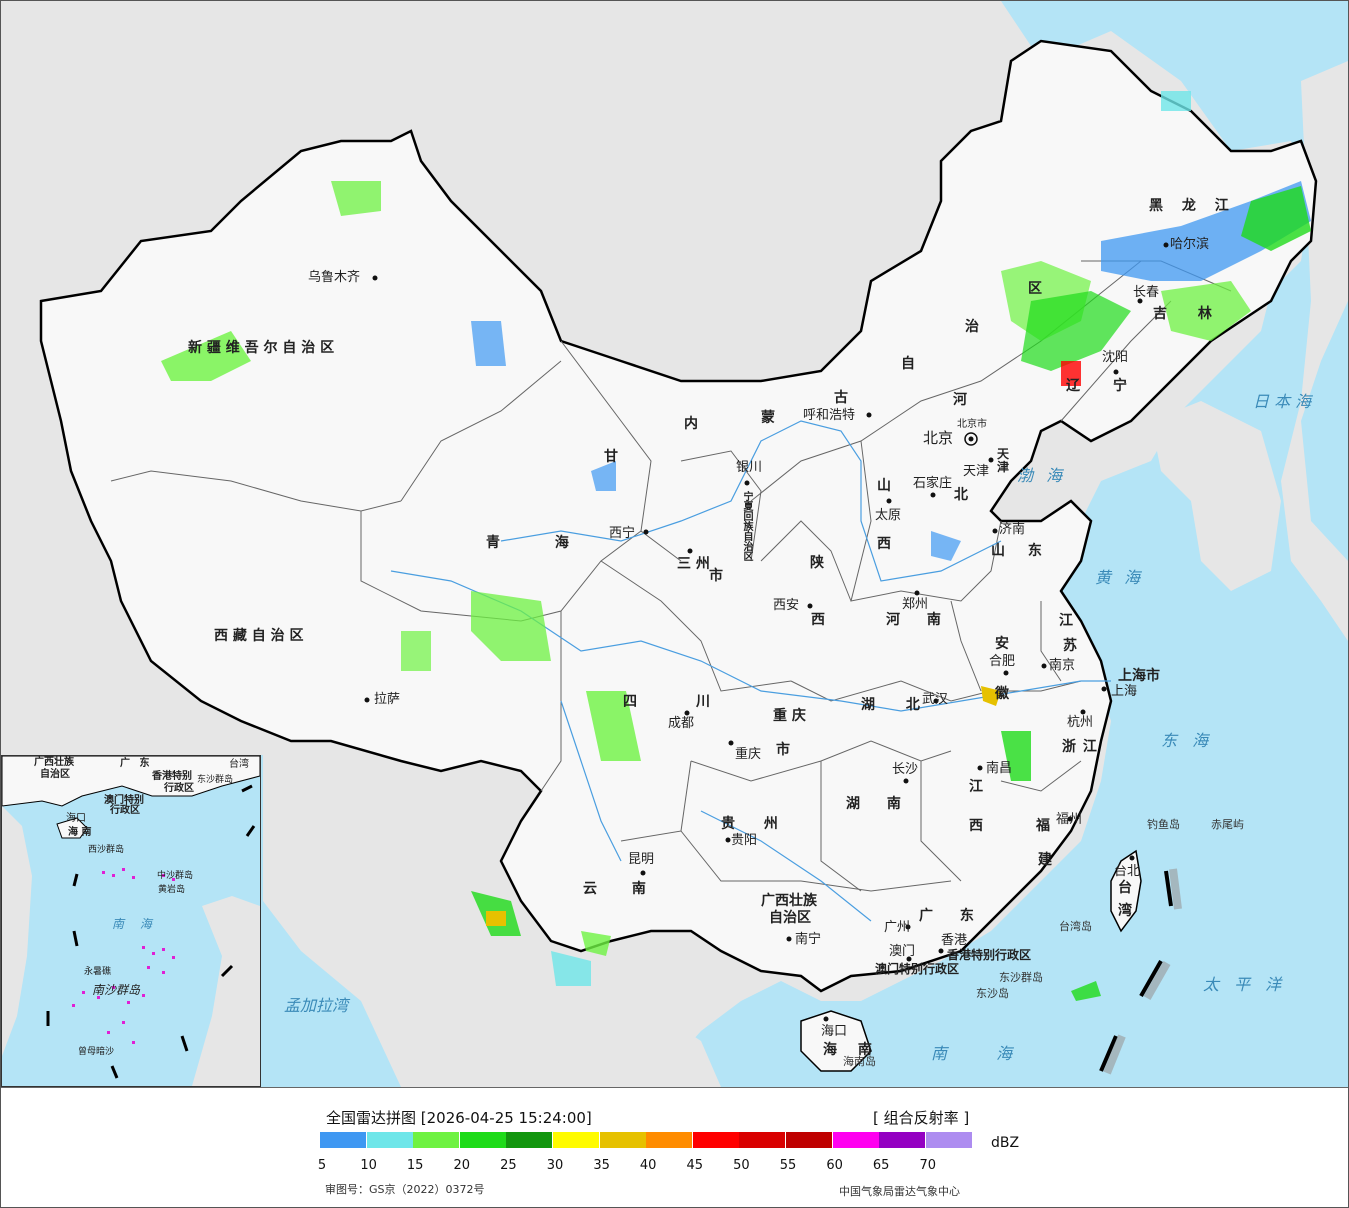 The height and width of the screenshot is (1208, 1349). What do you see at coordinates (749, 824) in the screenshot?
I see `label-guizhou: 贵 州` at bounding box center [749, 824].